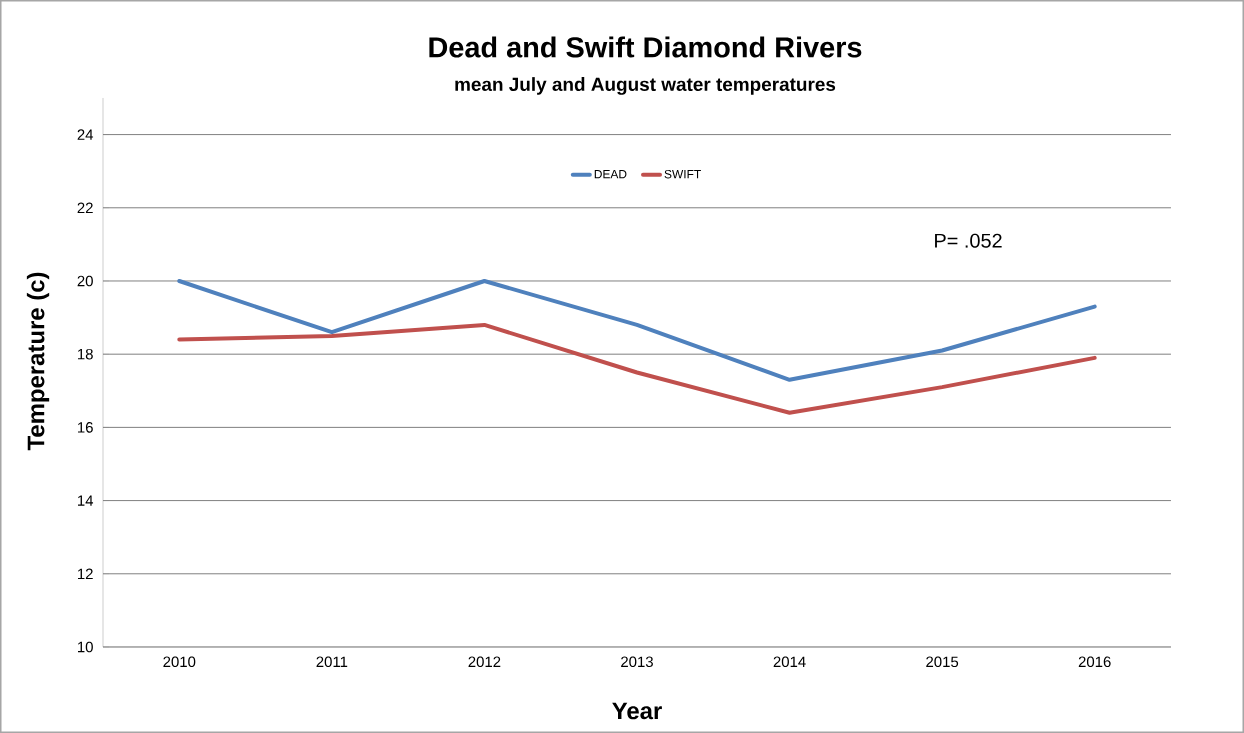 This screenshot has width=1244, height=733. I want to click on y-tick-label: 16, so click(85, 427).